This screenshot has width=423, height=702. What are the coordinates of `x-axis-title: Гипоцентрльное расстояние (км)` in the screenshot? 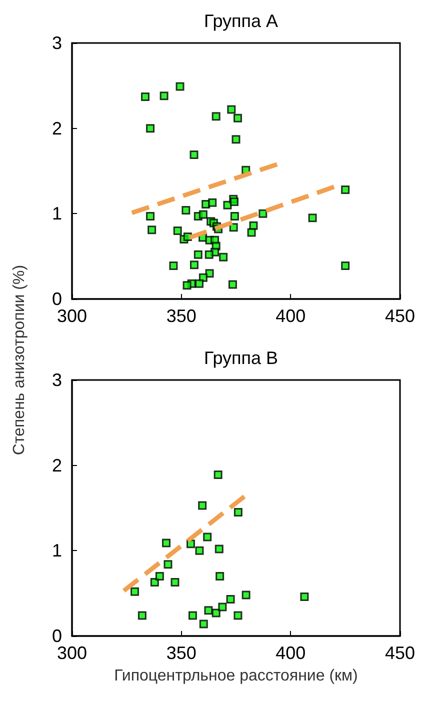 It's located at (236, 676).